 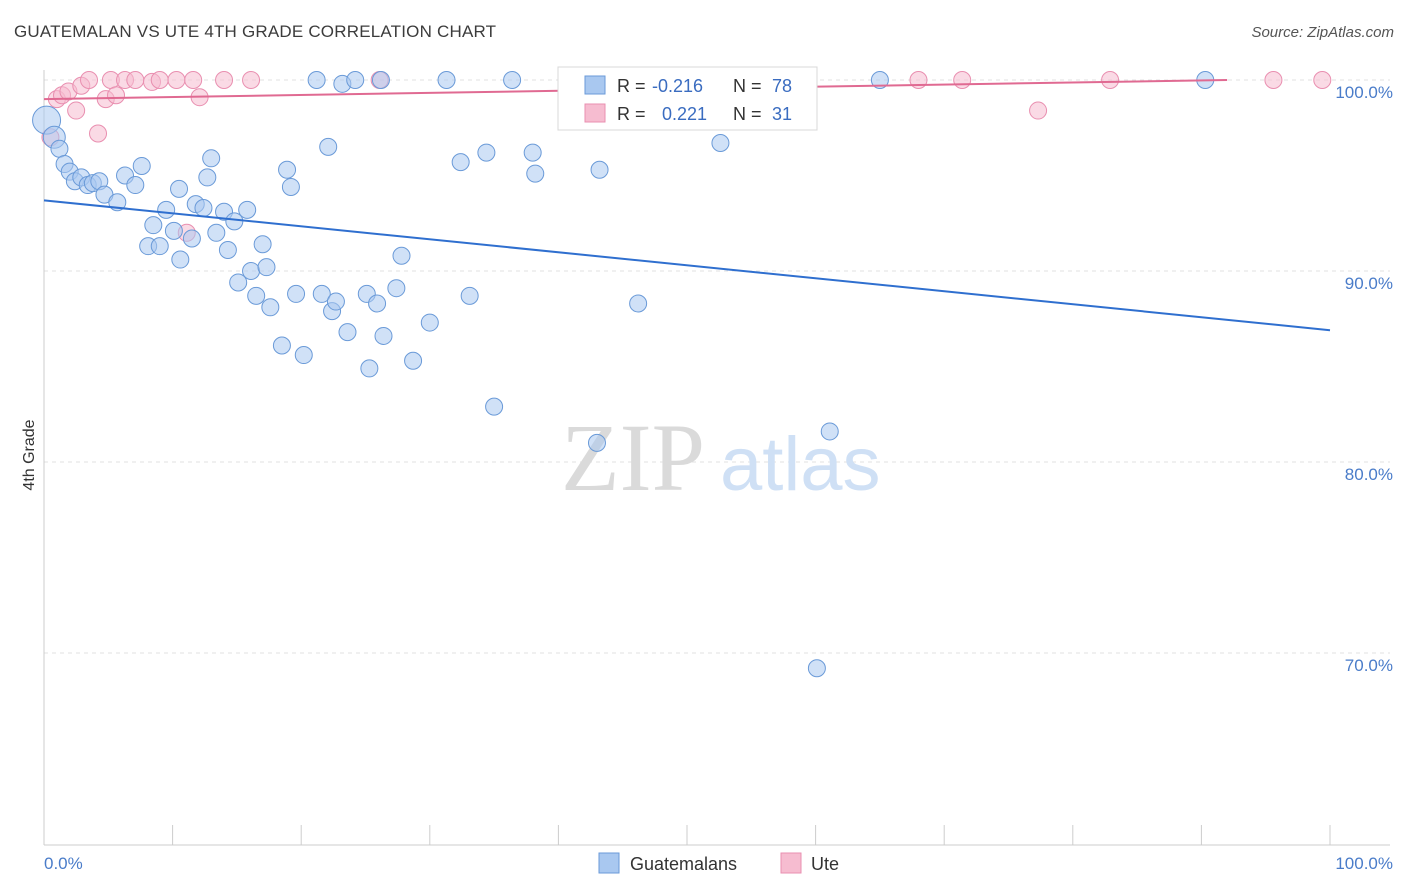 I want to click on legend-n-label-2: N =, so click(x=747, y=114).